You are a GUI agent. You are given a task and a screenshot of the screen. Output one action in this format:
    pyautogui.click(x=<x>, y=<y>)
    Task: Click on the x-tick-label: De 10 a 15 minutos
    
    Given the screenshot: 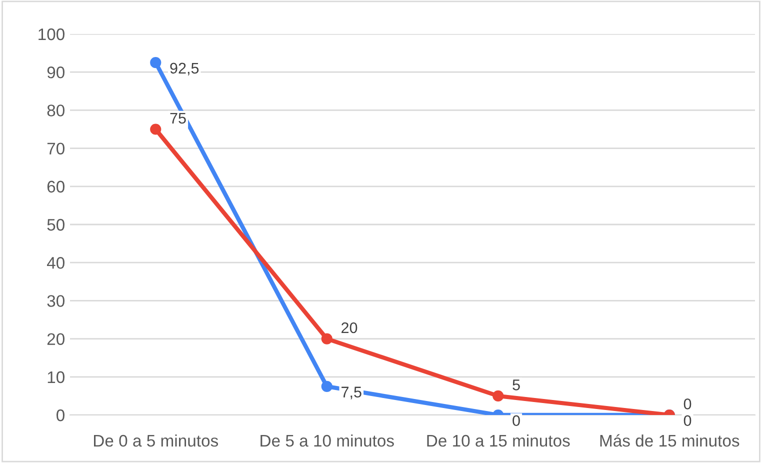 What is the action you would take?
    pyautogui.click(x=498, y=440)
    